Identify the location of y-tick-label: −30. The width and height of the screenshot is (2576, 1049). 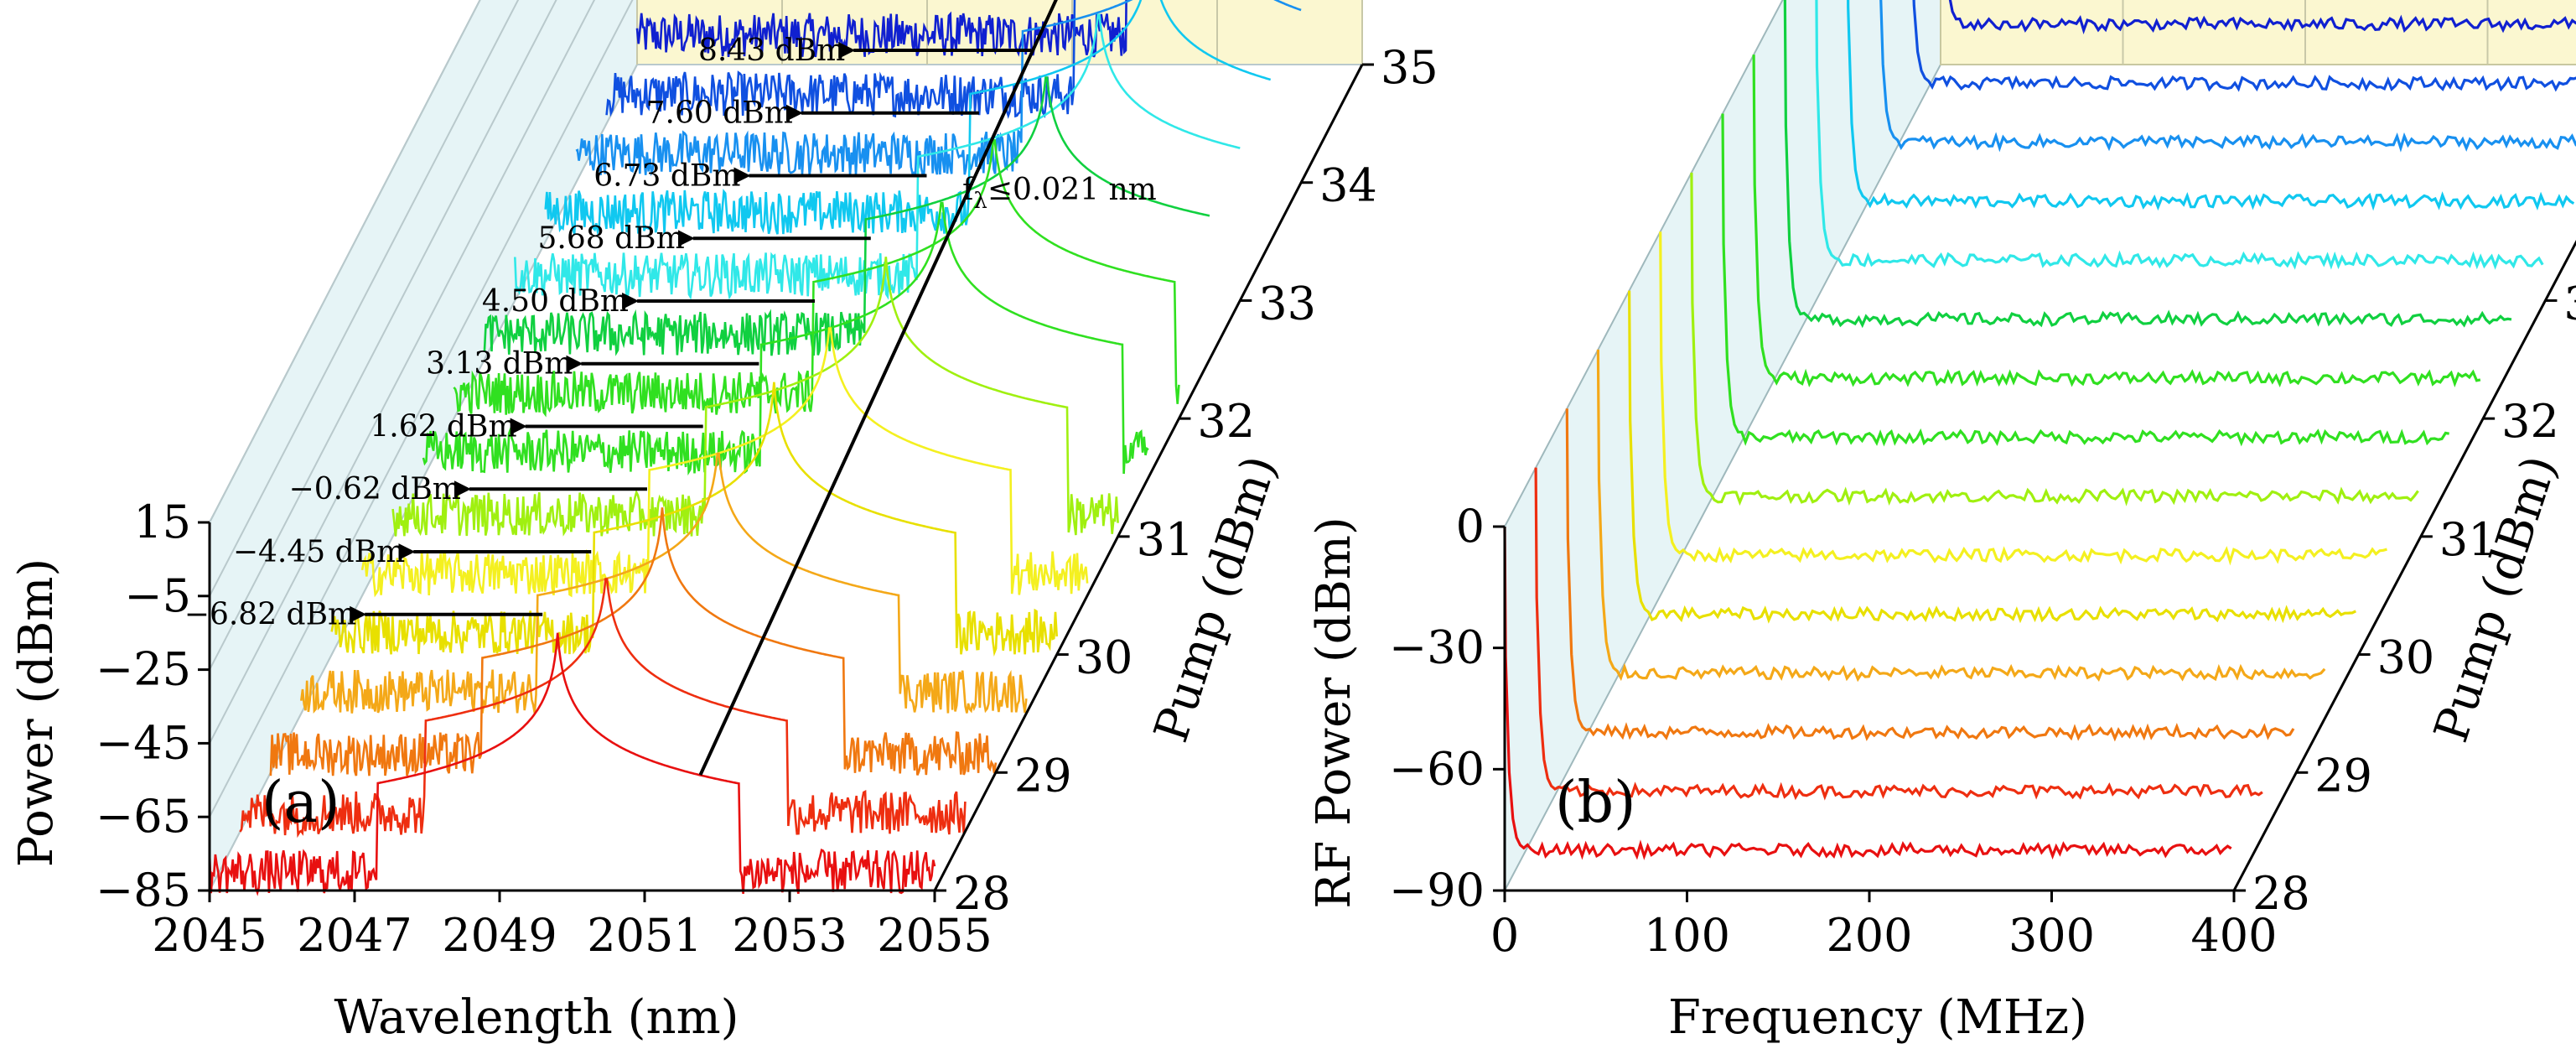
(1437, 647).